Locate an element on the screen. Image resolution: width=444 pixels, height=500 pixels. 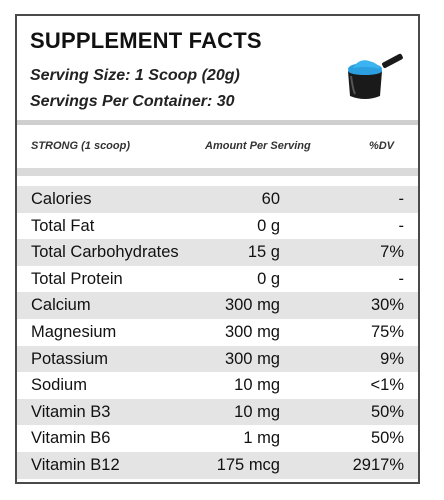
table-row: Vitamin B12 175 mcg 2917% is located at coordinates (217, 465).